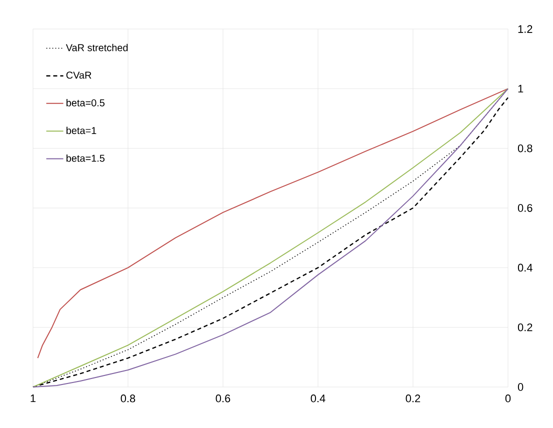 This screenshot has width=553, height=428. Describe the element at coordinates (521, 88) in the screenshot. I see `y-tick-label: 1` at that location.